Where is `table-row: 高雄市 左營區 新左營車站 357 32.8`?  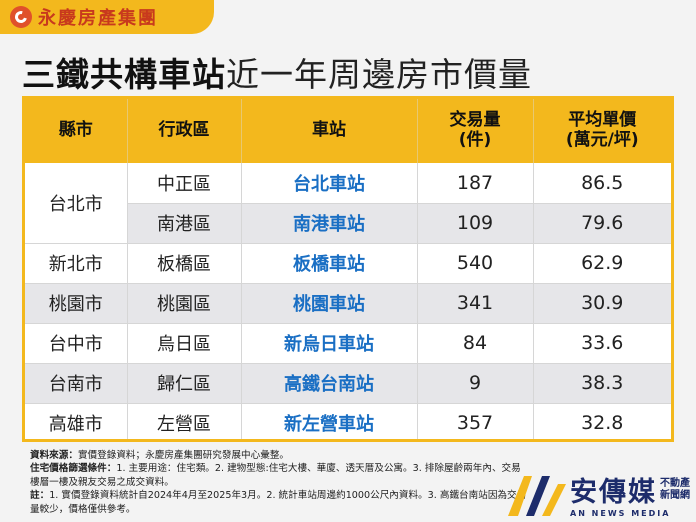 table-row: 高雄市 左營區 新左營車站 357 32.8 is located at coordinates (348, 421).